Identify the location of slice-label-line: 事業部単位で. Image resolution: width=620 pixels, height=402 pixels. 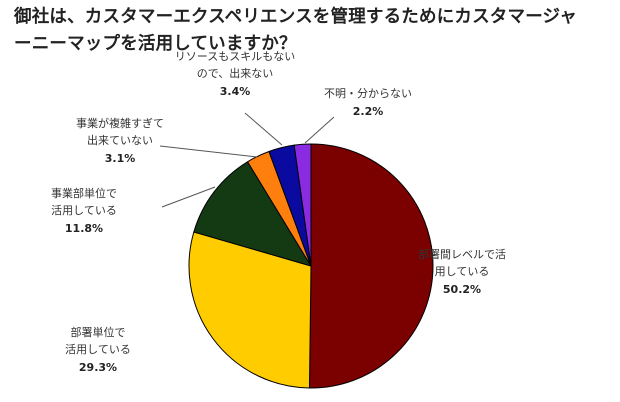
(84, 193).